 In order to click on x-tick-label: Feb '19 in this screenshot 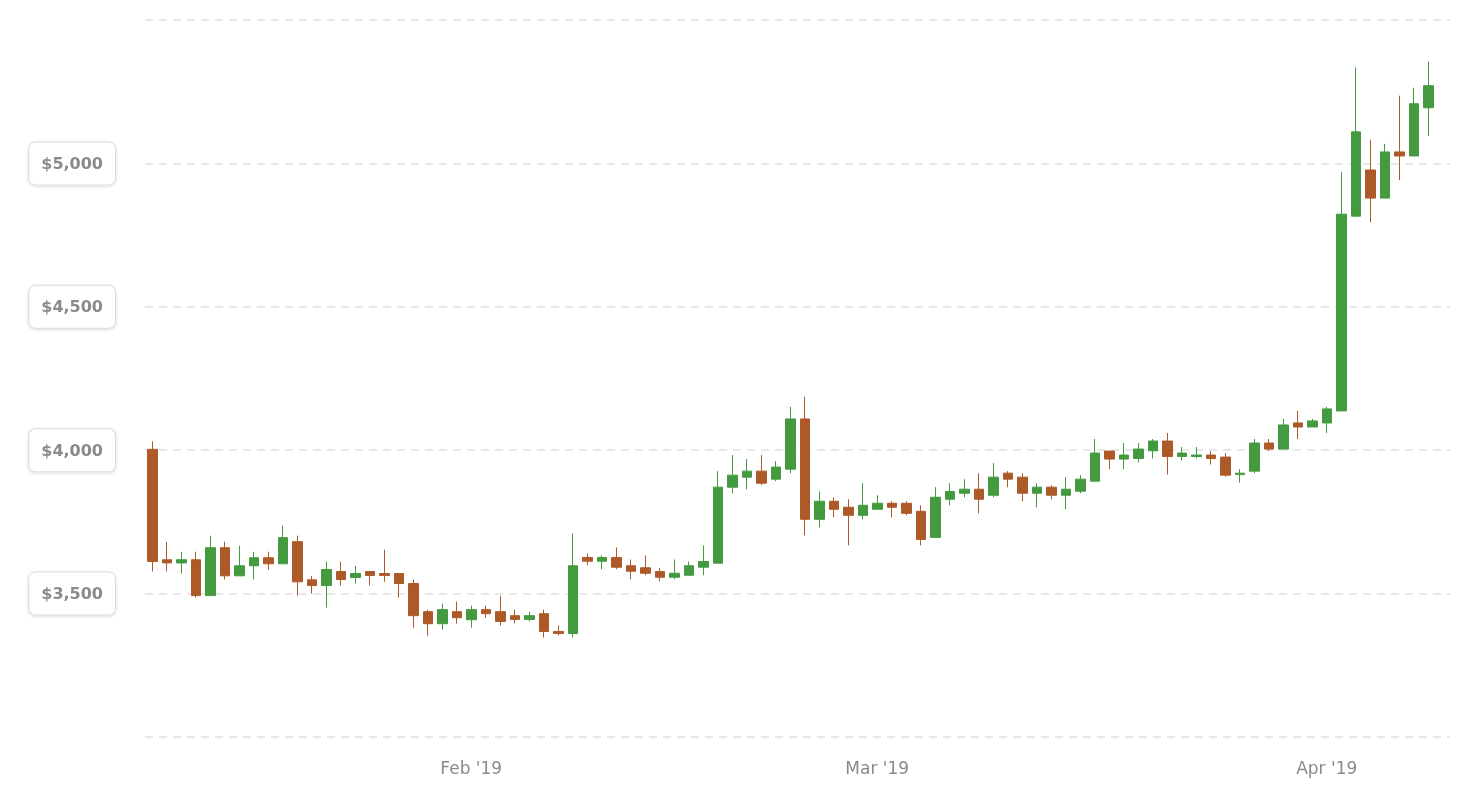, I will do `click(471, 767)`.